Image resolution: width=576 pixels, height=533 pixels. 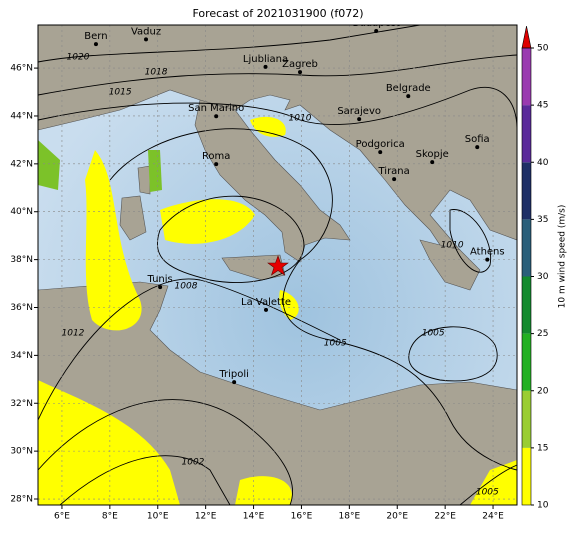 I want to click on colorbar-tick-label: 20, so click(x=543, y=391).